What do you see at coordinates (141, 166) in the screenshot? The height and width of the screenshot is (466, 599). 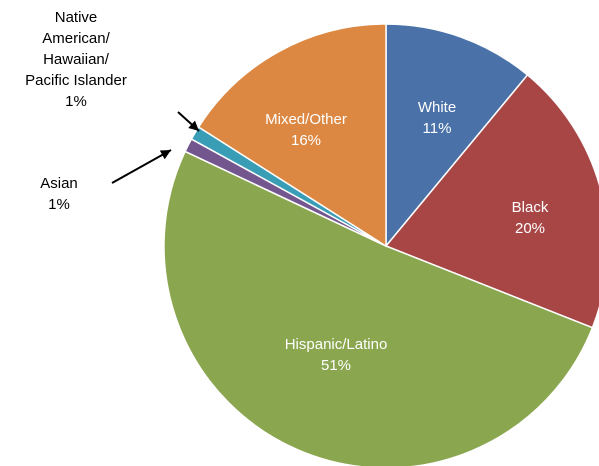 I see `callout-line-asian` at bounding box center [141, 166].